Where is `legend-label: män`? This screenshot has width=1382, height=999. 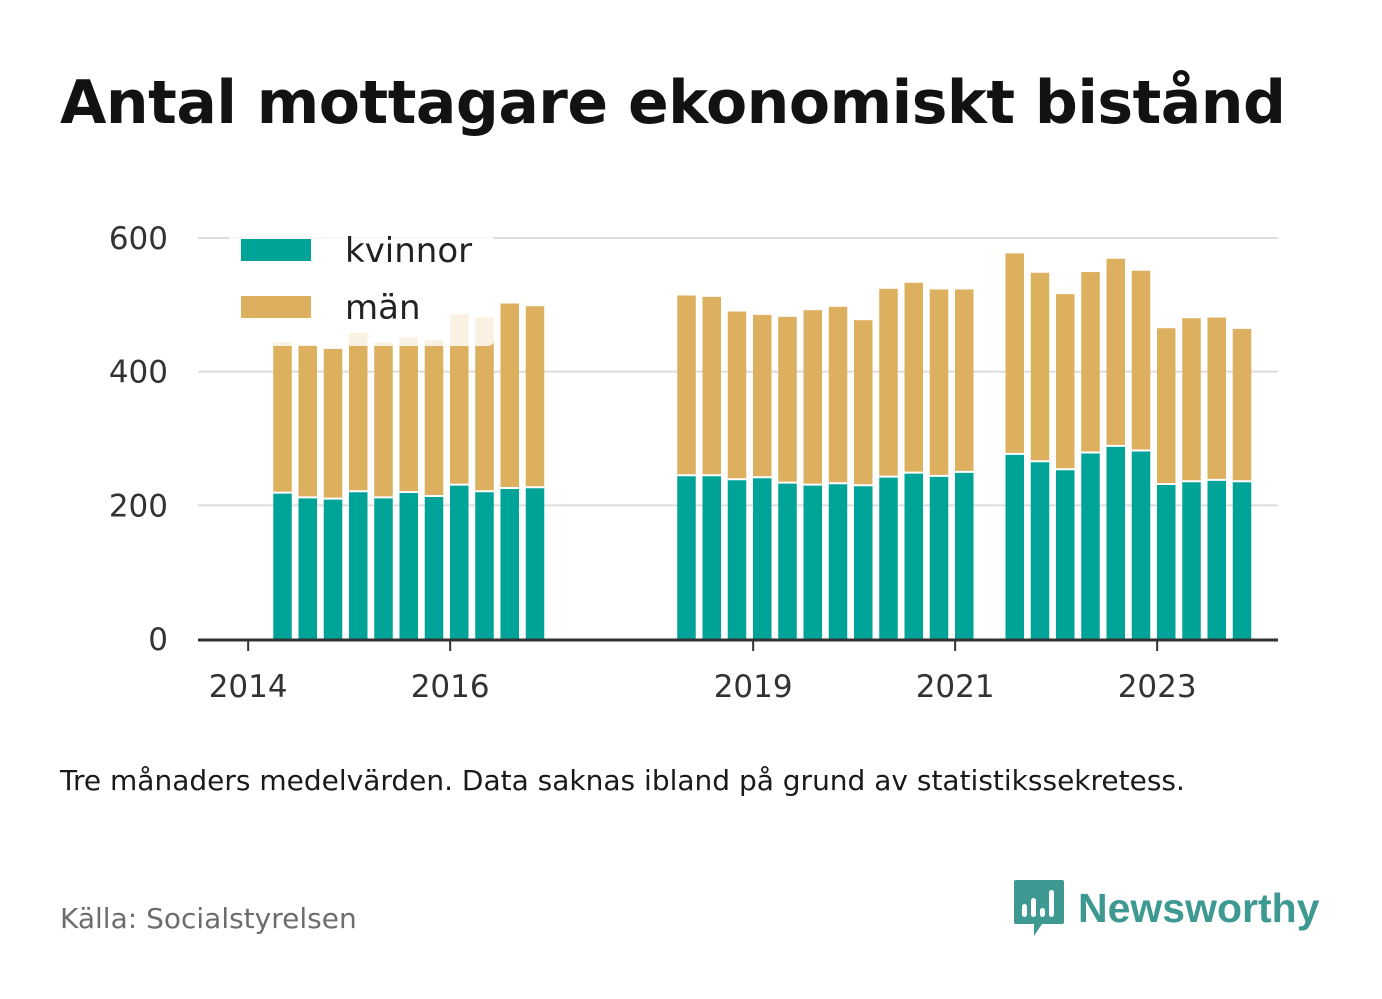
legend-label: män is located at coordinates (383, 308).